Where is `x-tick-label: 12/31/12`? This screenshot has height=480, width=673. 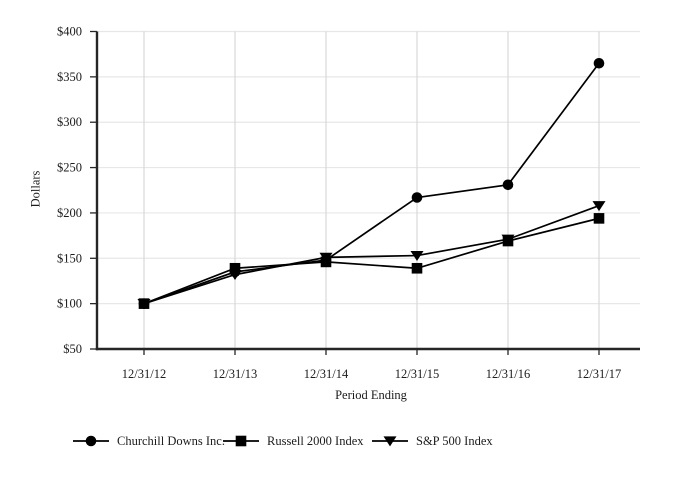 x-tick-label: 12/31/12 is located at coordinates (144, 374).